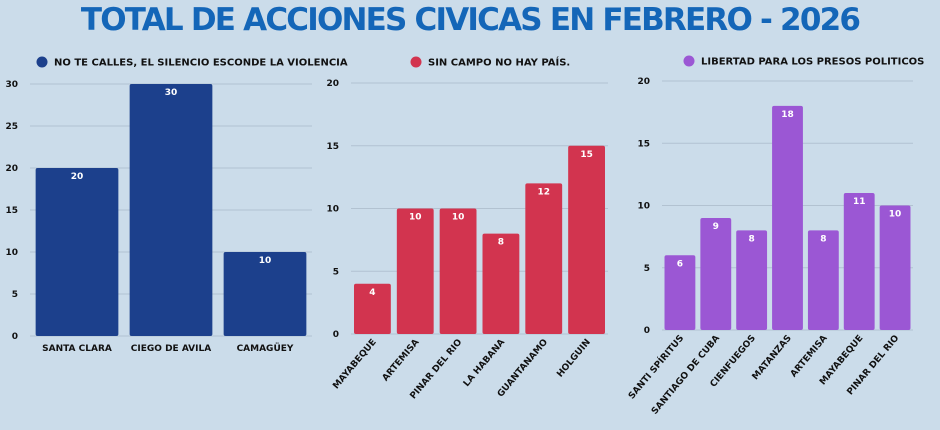 Image resolution: width=940 pixels, height=430 pixels. I want to click on bar-value-label: 30, so click(171, 93).